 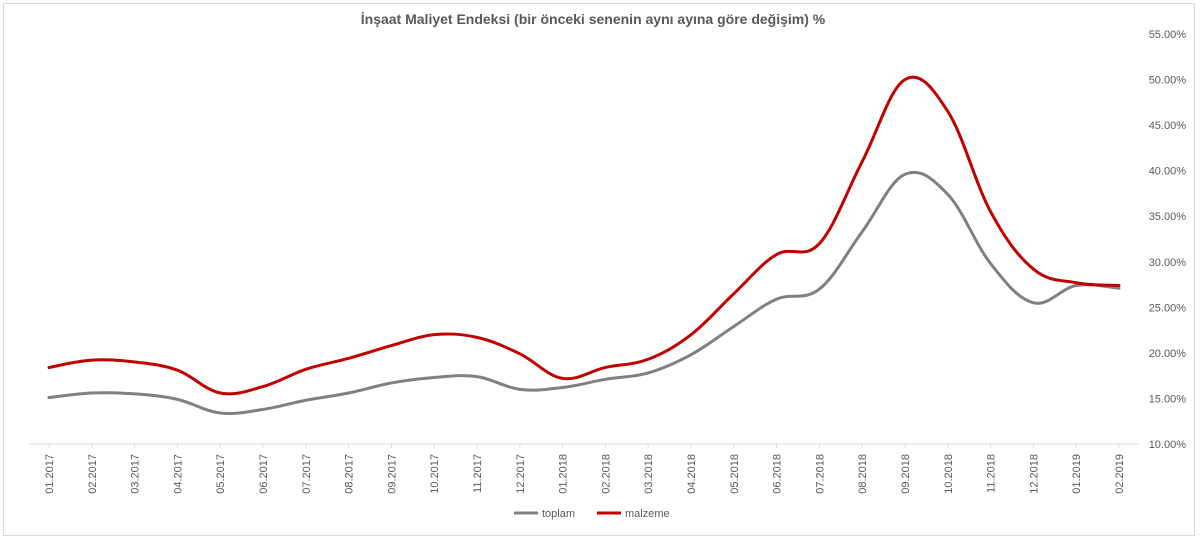 I want to click on x-tick-label: 11.2017, so click(x=478, y=473).